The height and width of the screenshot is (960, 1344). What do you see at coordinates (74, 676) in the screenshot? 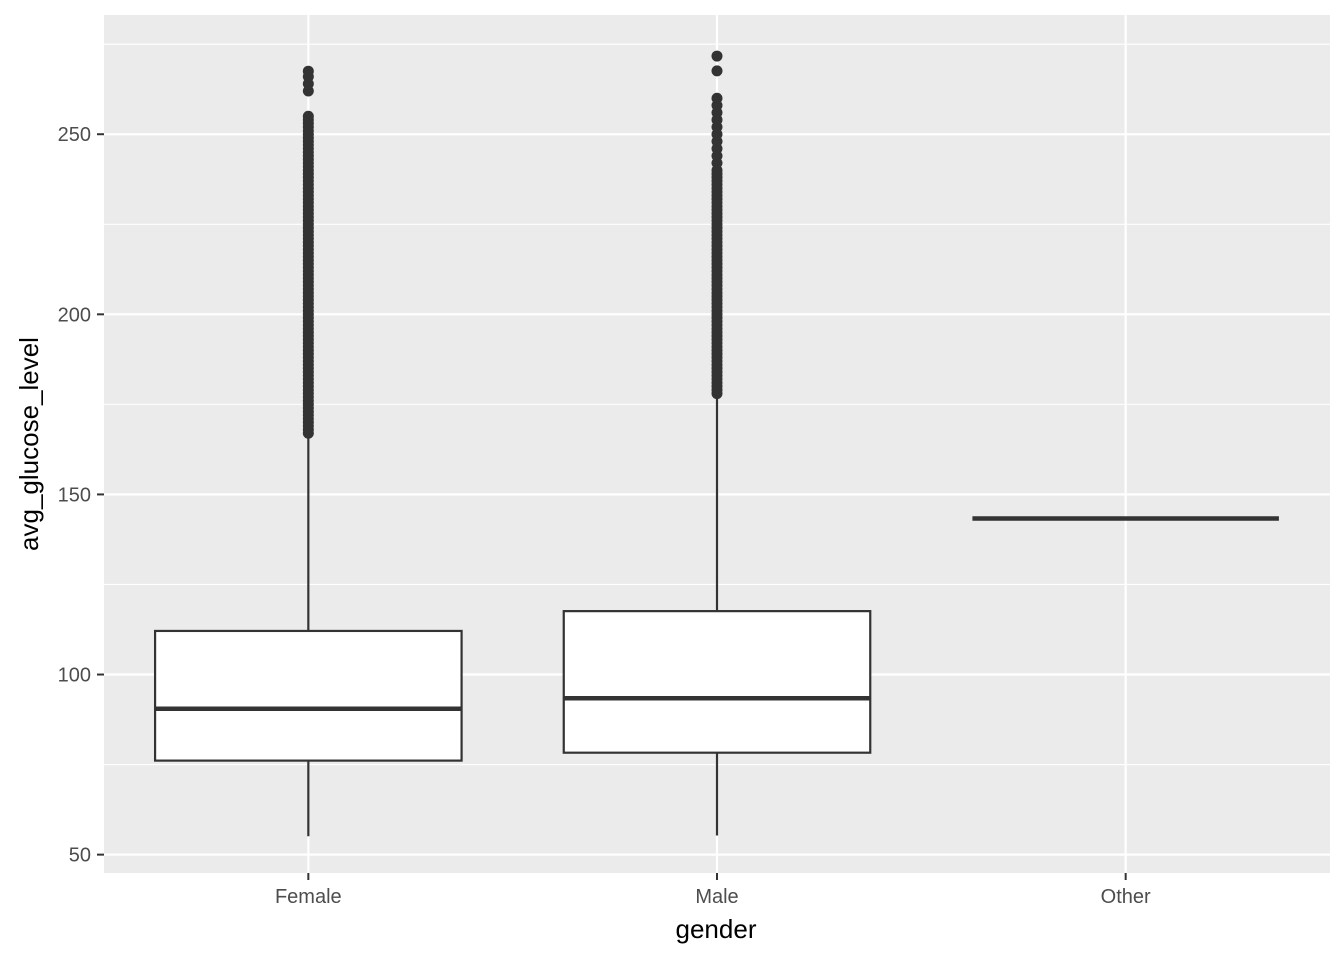
I see `y-tick-label: 100` at bounding box center [74, 676].